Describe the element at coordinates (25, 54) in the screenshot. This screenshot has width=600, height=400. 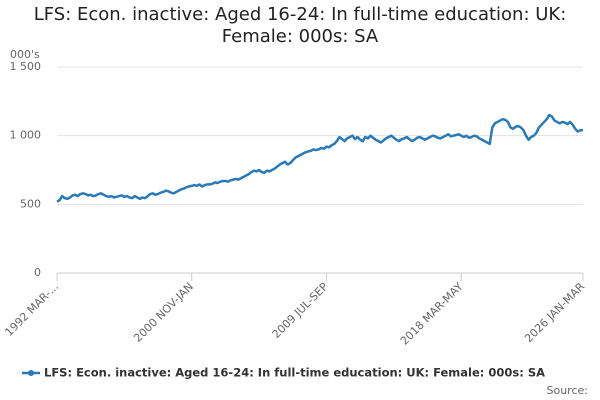
I see `y-unit: 000's` at that location.